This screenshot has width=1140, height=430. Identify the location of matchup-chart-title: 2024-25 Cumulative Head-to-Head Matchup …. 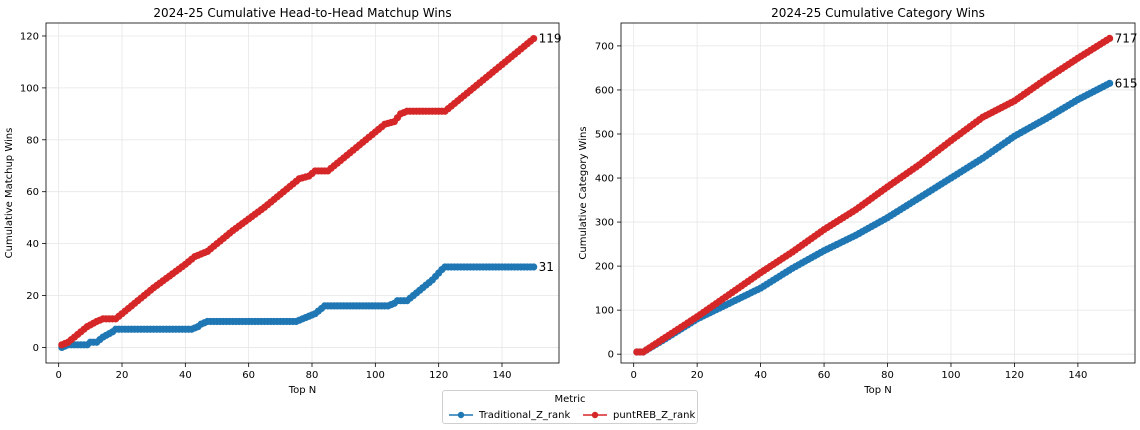
(302, 13).